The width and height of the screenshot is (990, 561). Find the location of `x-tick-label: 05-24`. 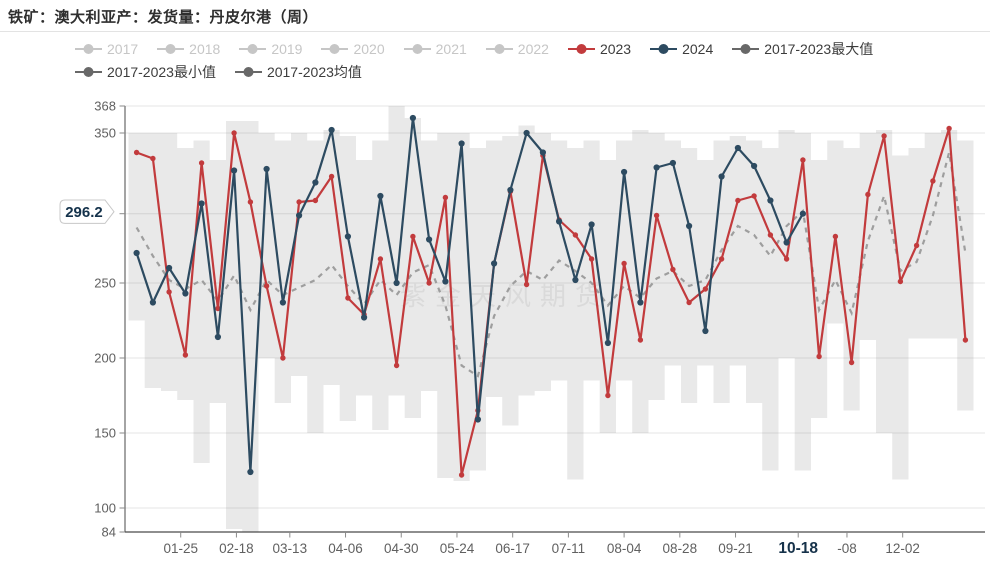

x-tick-label: 05-24 is located at coordinates (457, 548).